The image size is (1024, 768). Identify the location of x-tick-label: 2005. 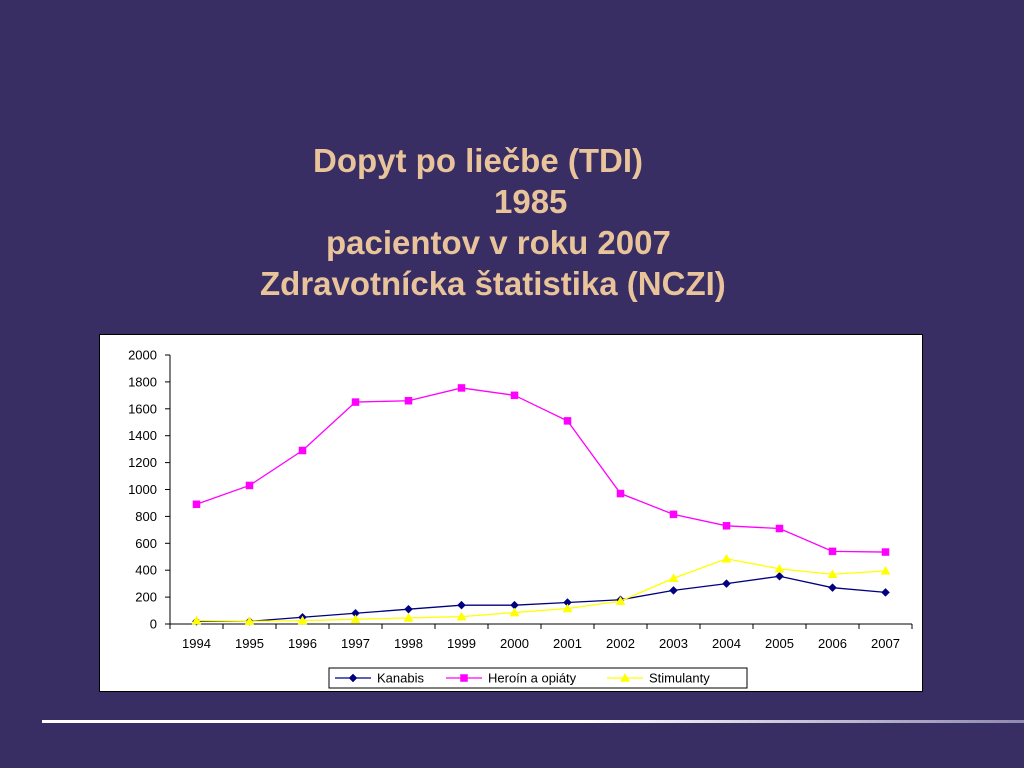
(779, 643).